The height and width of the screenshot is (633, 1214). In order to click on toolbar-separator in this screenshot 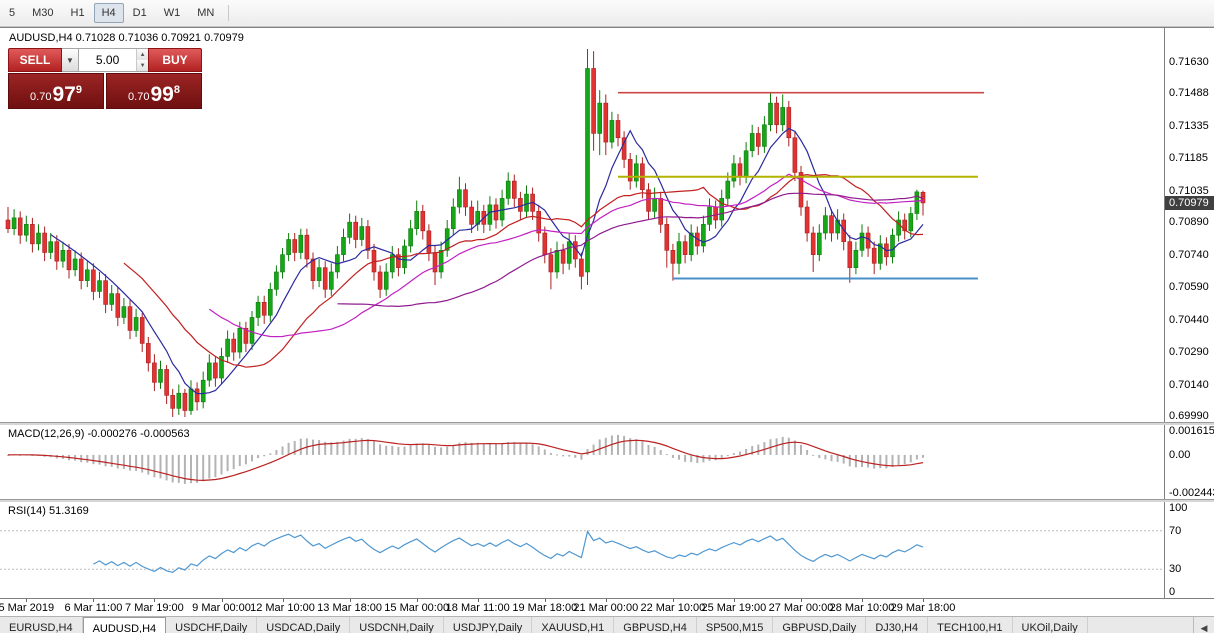, I will do `click(229, 13)`.